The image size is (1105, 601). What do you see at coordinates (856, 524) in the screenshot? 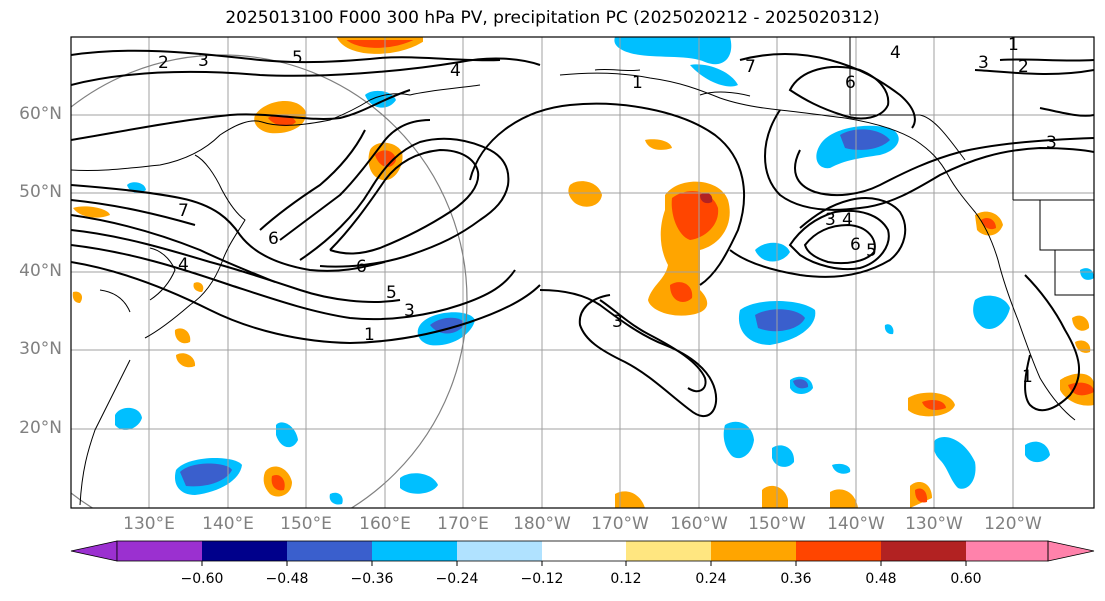
I see `lon-label: 140°W` at bounding box center [856, 524].